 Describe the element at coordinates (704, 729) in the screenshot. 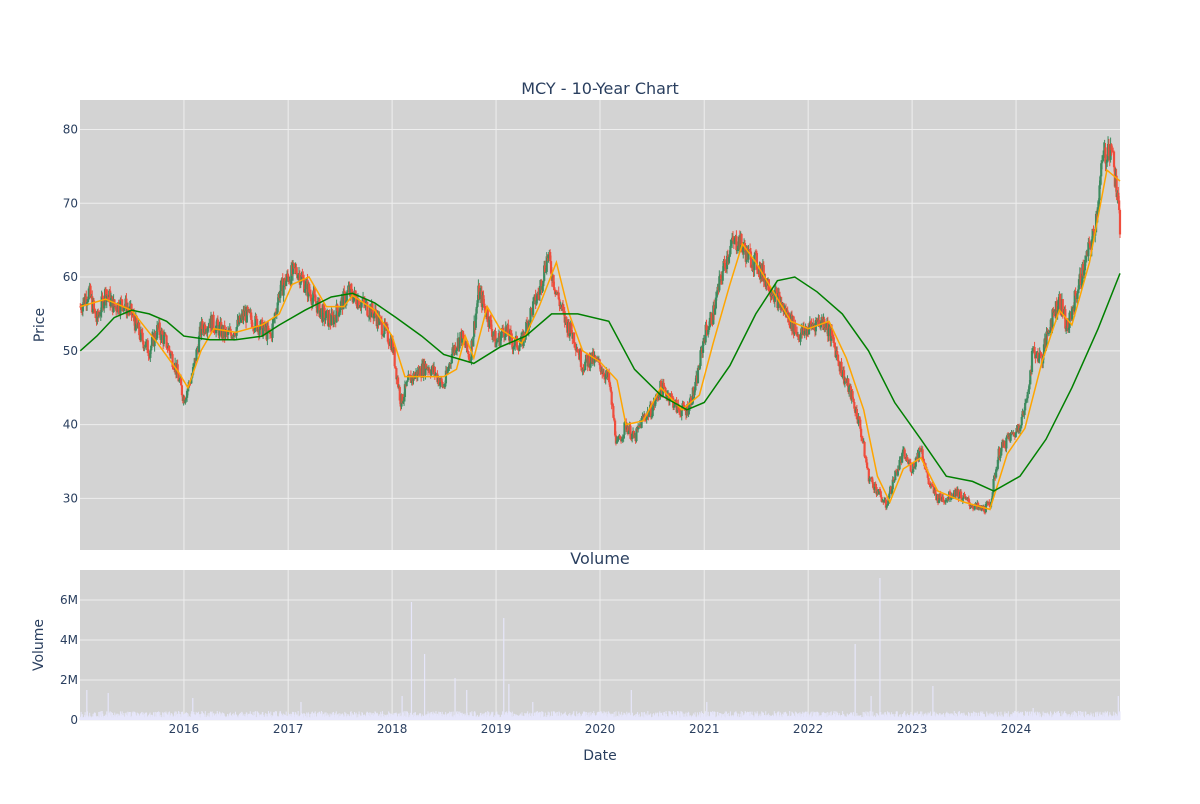

I see `x-tick-label: 2021` at that location.